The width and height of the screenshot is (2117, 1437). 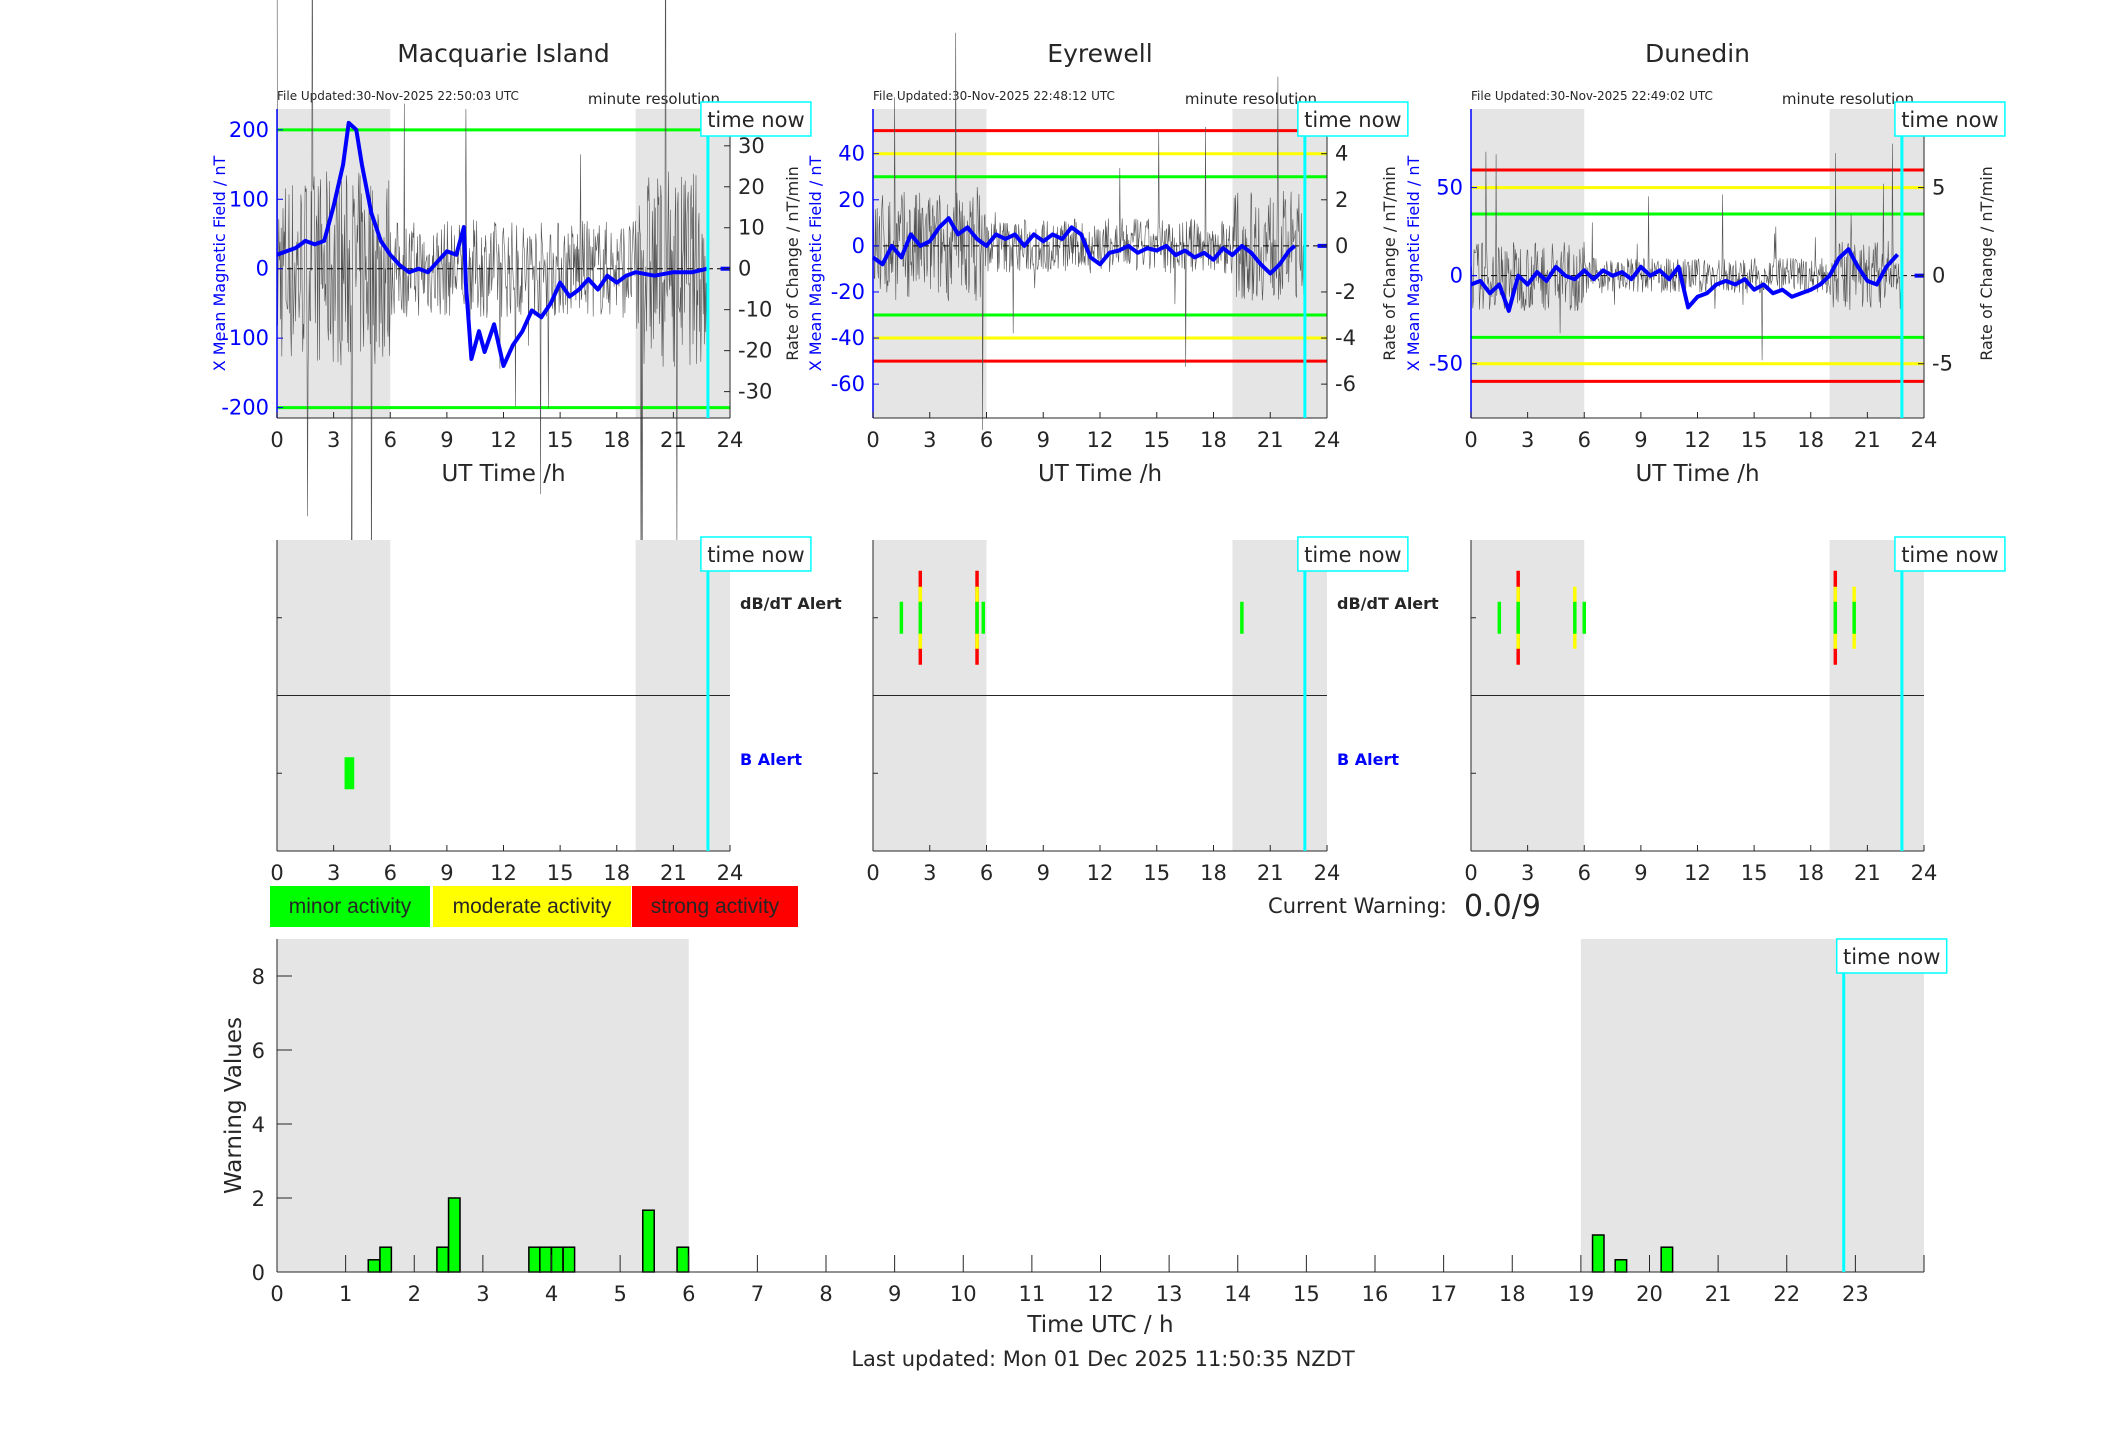 I want to click on current-warning-label: Current Warning:, so click(x=1357, y=906).